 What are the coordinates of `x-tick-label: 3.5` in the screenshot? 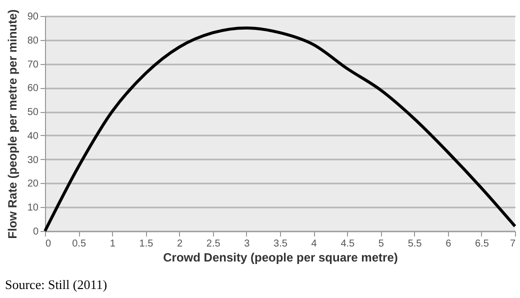 It's located at (281, 244).